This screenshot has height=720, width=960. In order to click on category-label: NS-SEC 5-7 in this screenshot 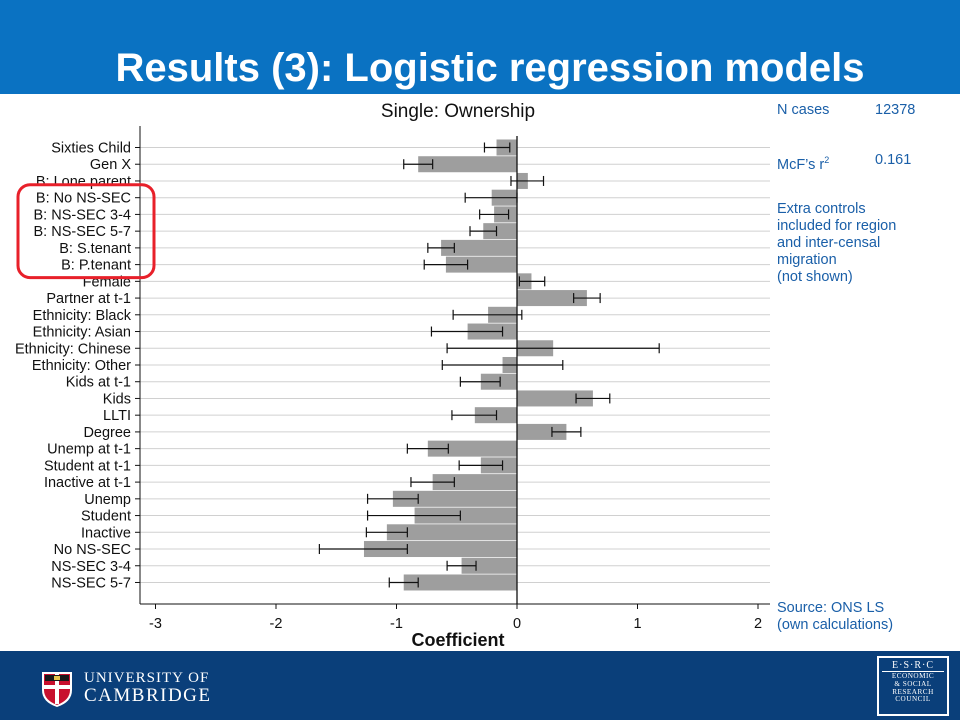, I will do `click(91, 583)`.